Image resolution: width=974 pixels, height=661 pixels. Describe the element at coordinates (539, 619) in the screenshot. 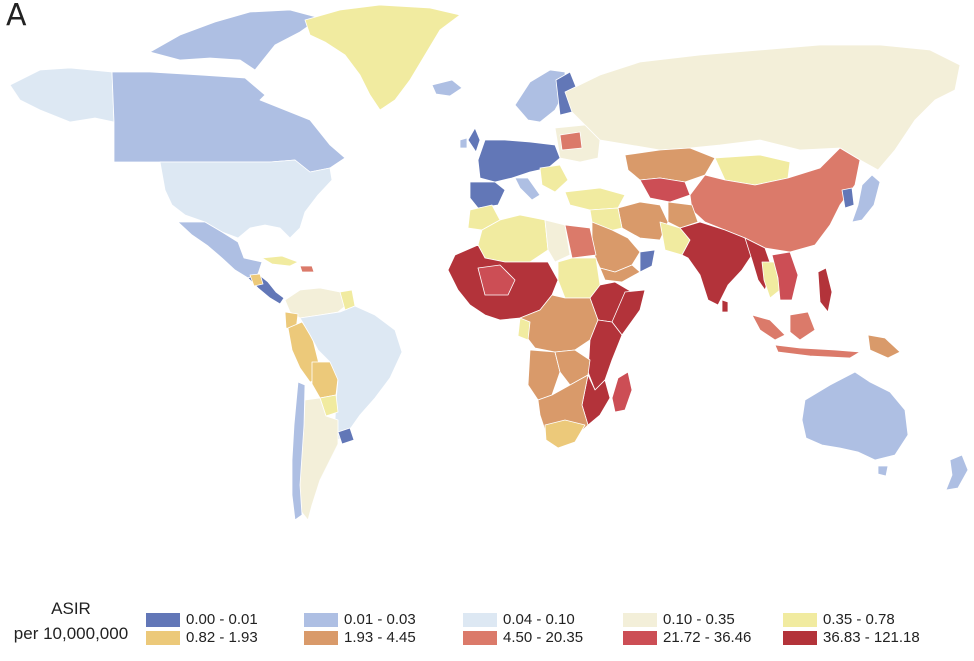

I see `legend-label: 0.04 - 0.10` at that location.